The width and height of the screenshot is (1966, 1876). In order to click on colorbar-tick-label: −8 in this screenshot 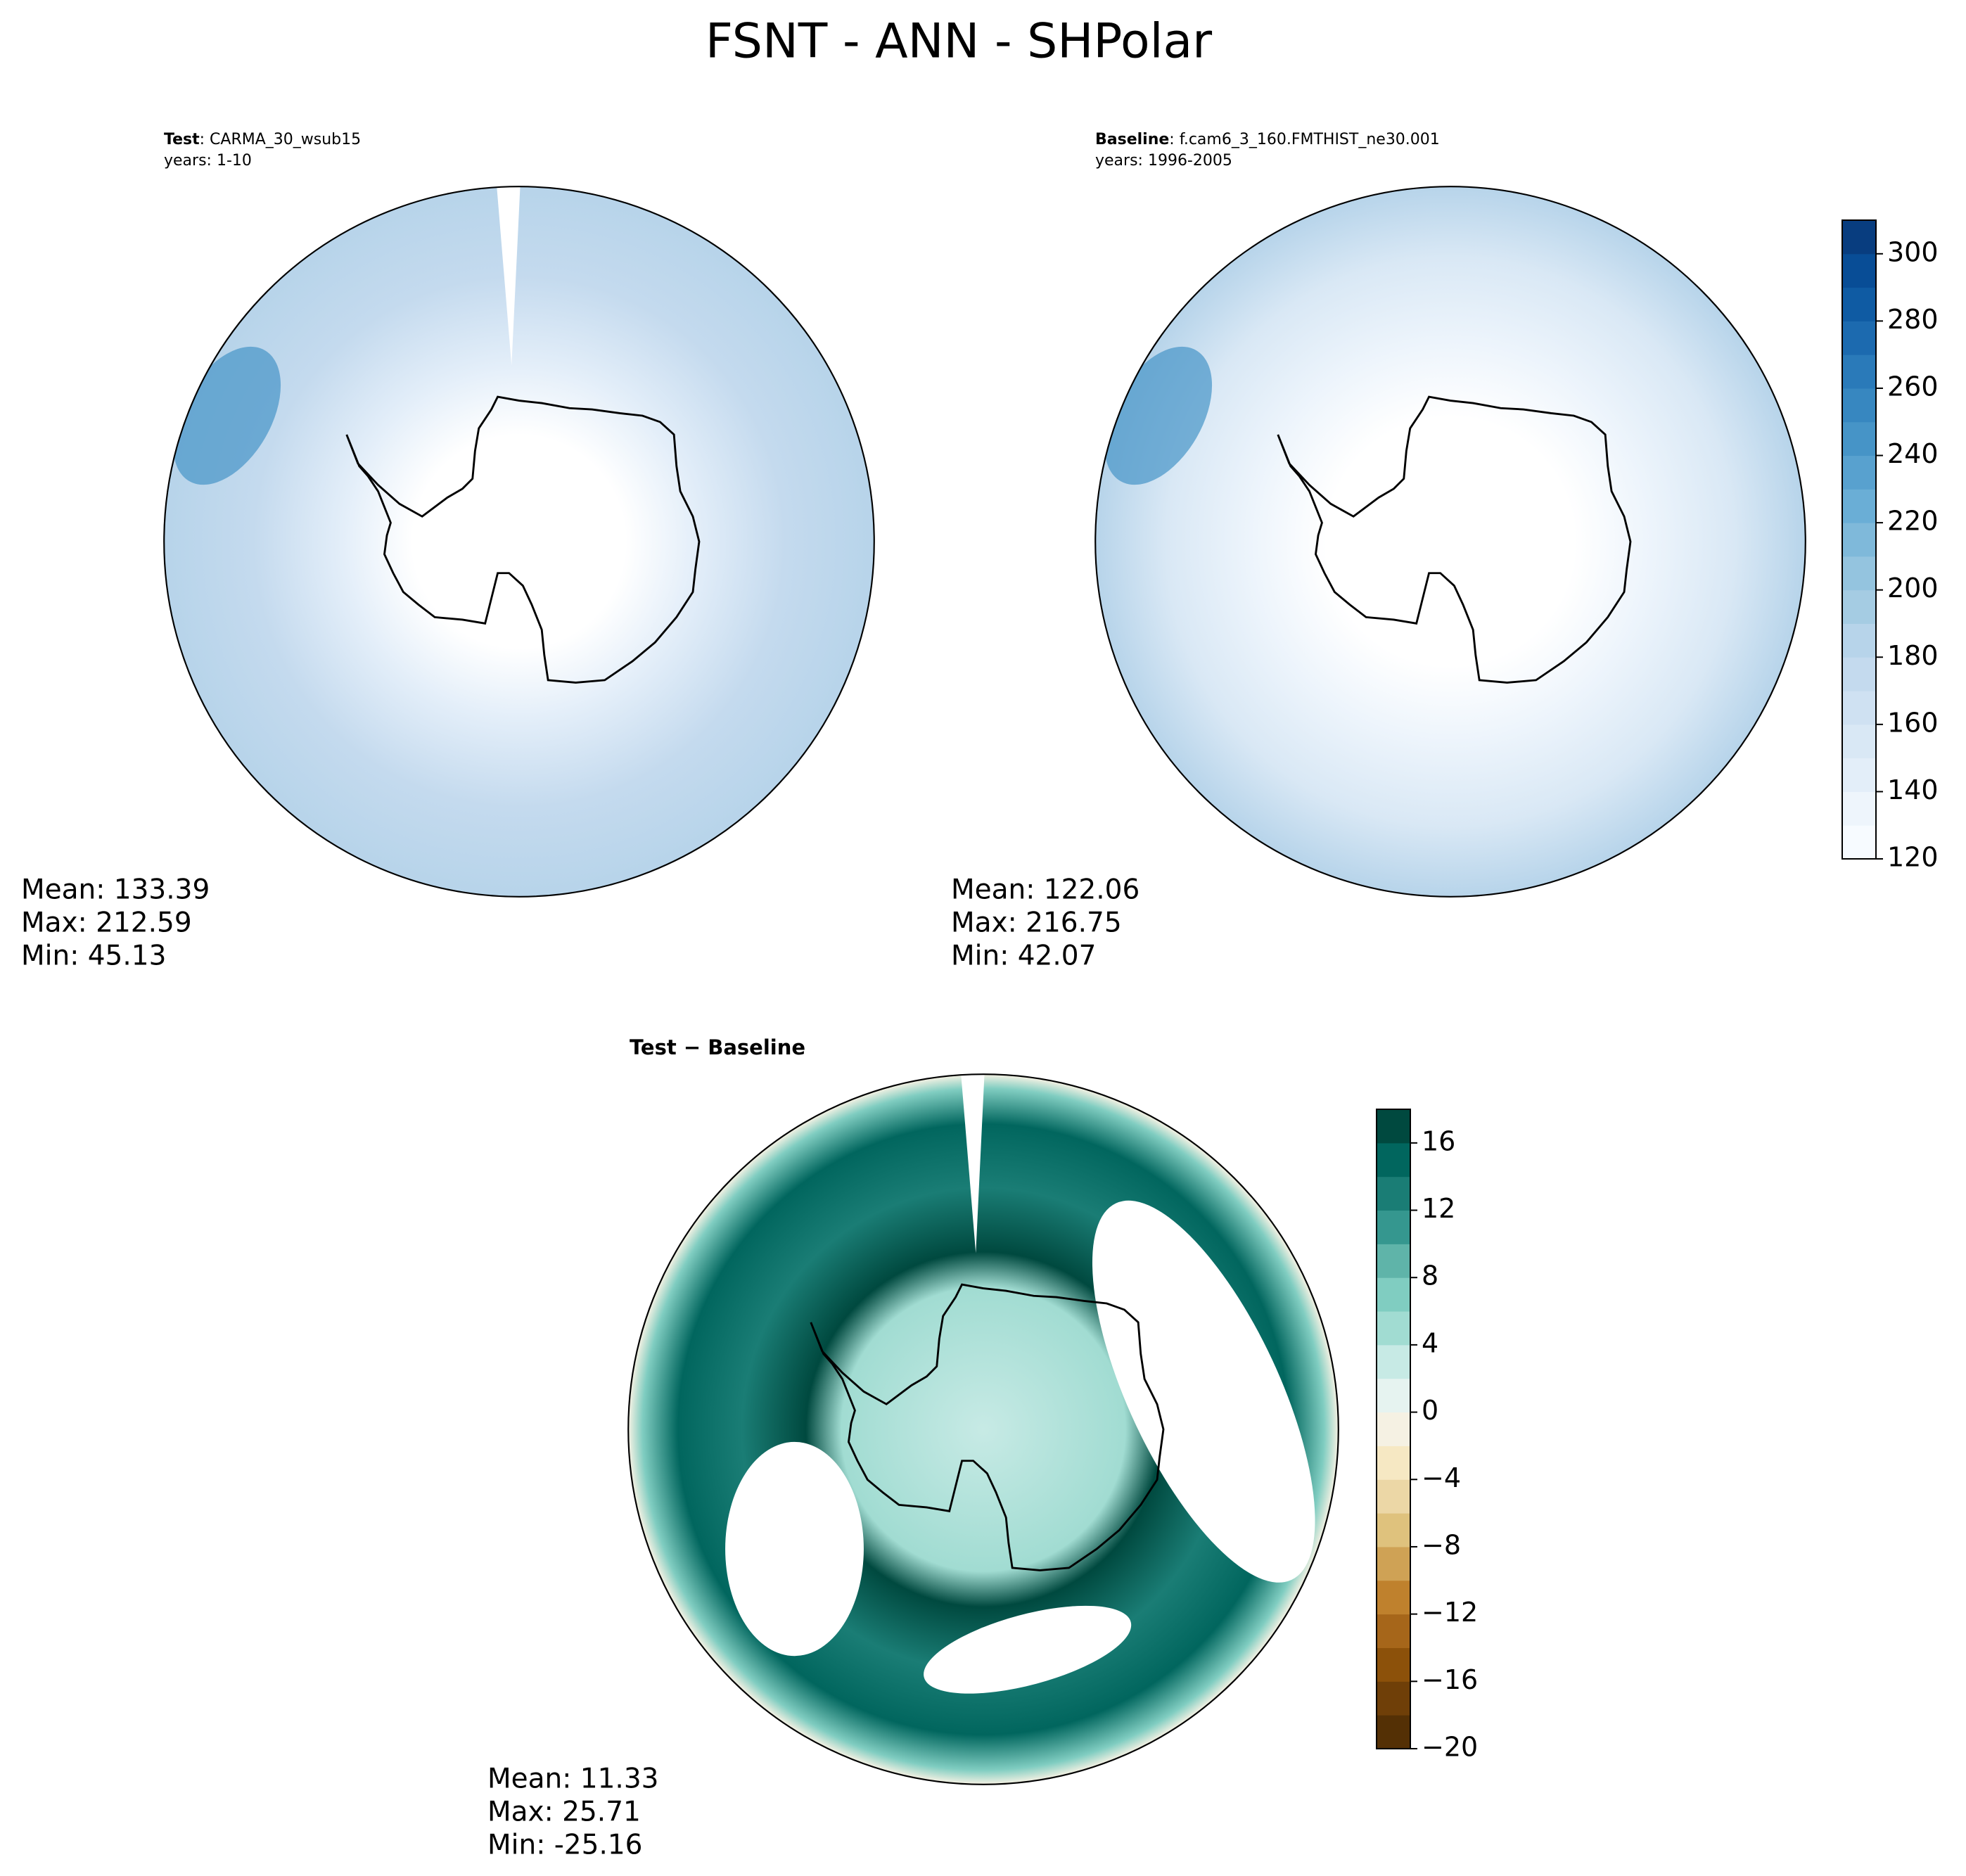, I will do `click(1441, 1544)`.